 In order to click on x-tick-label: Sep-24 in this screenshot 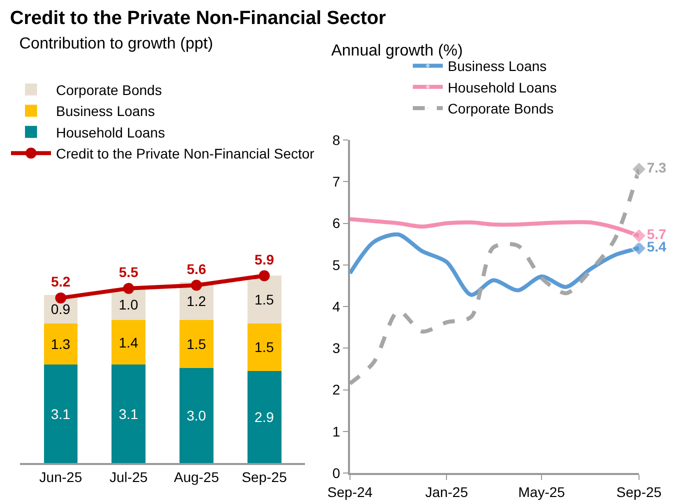, I will do `click(350, 492)`.